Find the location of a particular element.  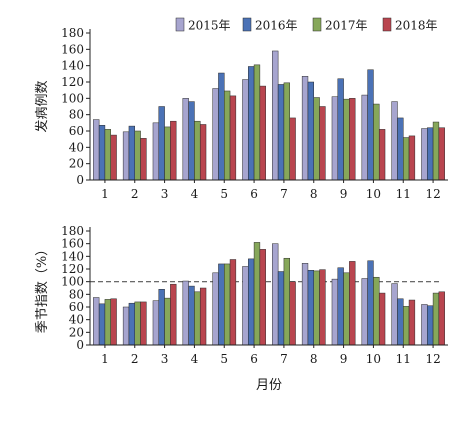

x-tick-label: 6 is located at coordinates (254, 194).